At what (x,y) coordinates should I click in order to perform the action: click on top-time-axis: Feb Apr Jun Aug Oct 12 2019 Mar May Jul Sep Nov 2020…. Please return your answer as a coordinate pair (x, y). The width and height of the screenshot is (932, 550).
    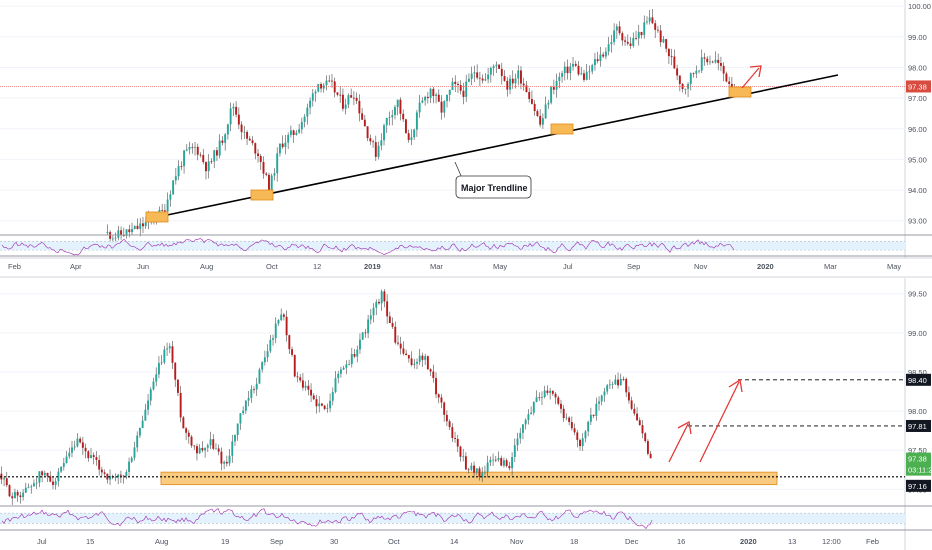
    Looking at the image, I should click on (466, 267).